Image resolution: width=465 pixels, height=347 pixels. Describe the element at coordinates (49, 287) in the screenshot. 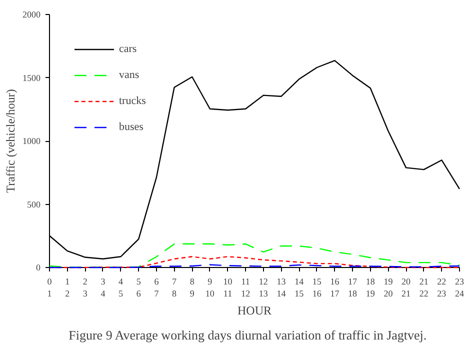

I see `x-tick-label: 0 1` at that location.